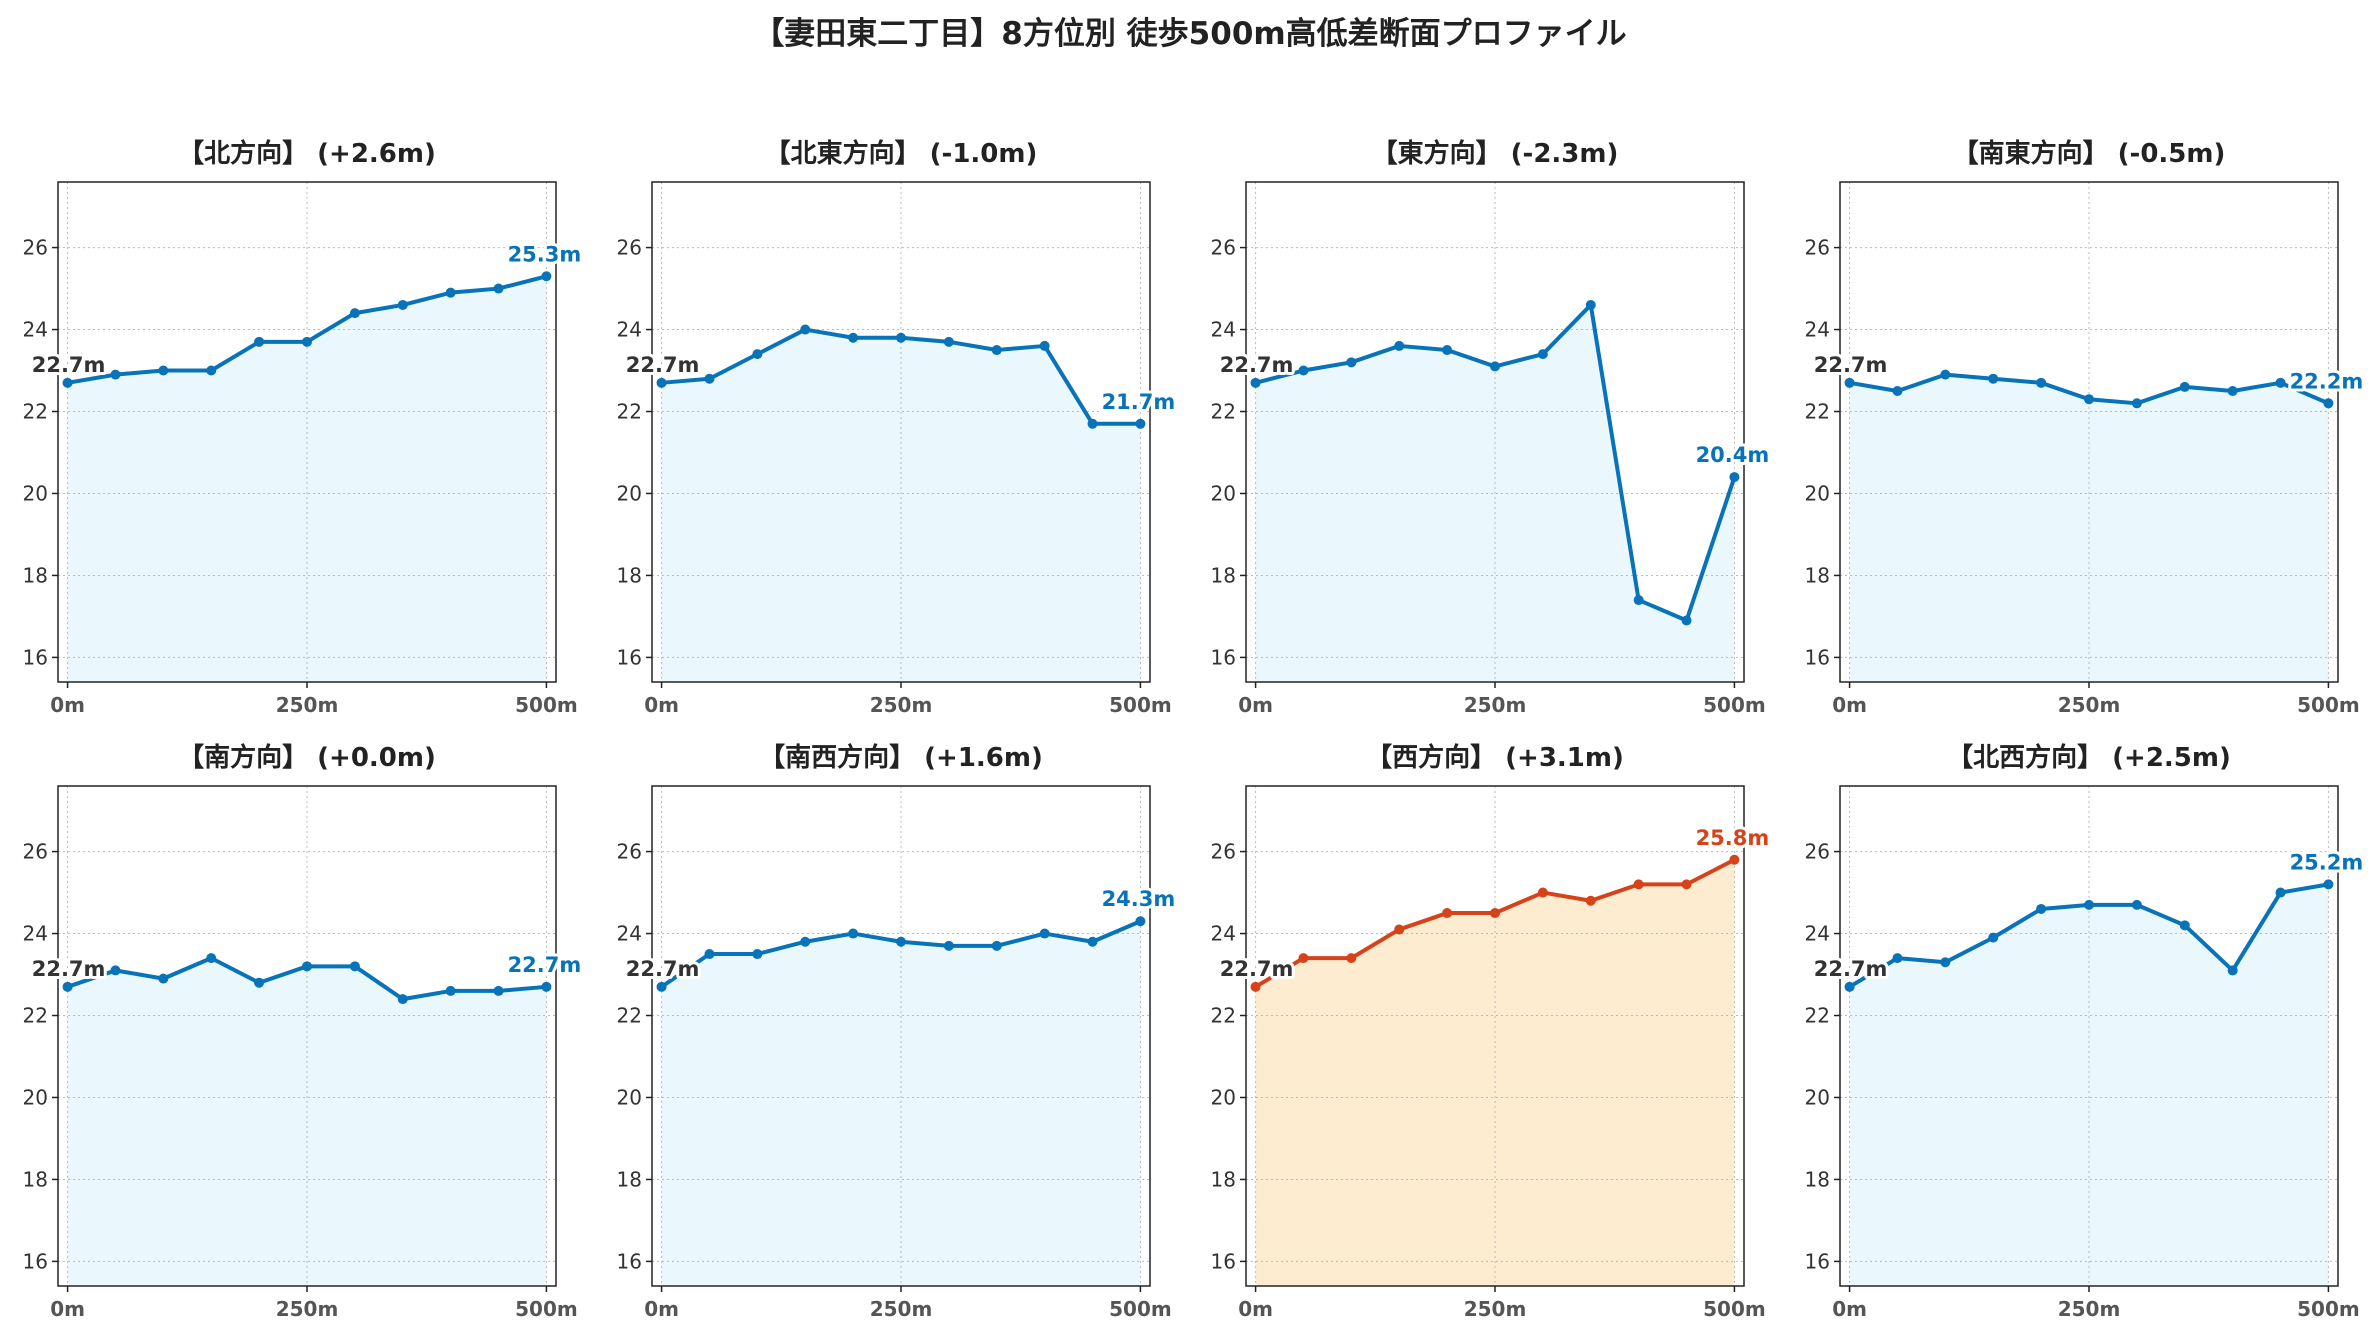 The height and width of the screenshot is (1340, 2380). What do you see at coordinates (545, 965) in the screenshot?
I see `end-label-halo: 22.7m` at bounding box center [545, 965].